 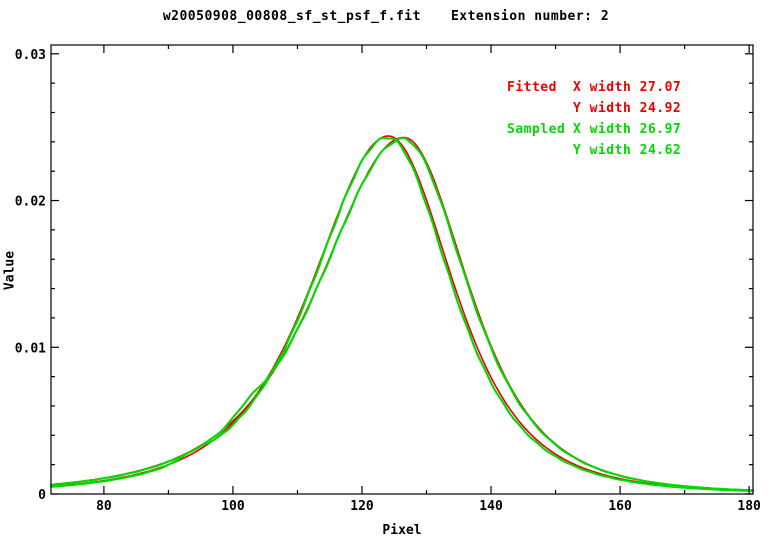 I want to click on legend-width-value: X width 27.07, so click(x=627, y=87).